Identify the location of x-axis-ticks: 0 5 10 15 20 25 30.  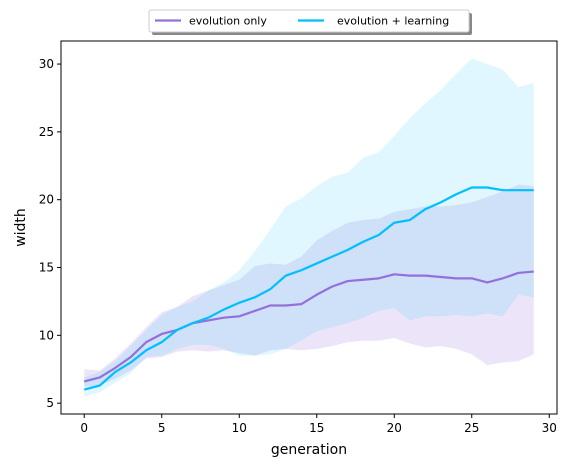
(318, 424).